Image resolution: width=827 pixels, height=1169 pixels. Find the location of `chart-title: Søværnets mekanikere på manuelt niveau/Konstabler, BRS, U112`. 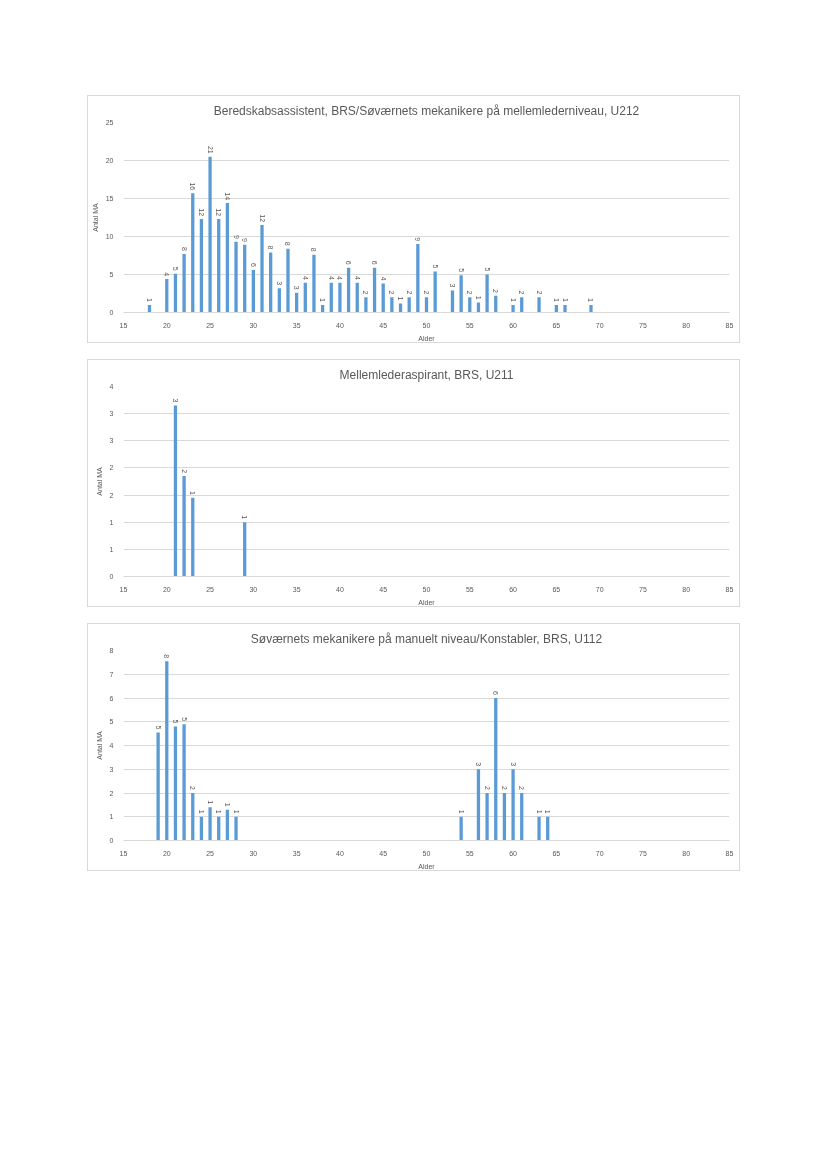

chart-title: Søværnets mekanikere på manuelt niveau/Konstabler, BRS, U112 is located at coordinates (426, 638).